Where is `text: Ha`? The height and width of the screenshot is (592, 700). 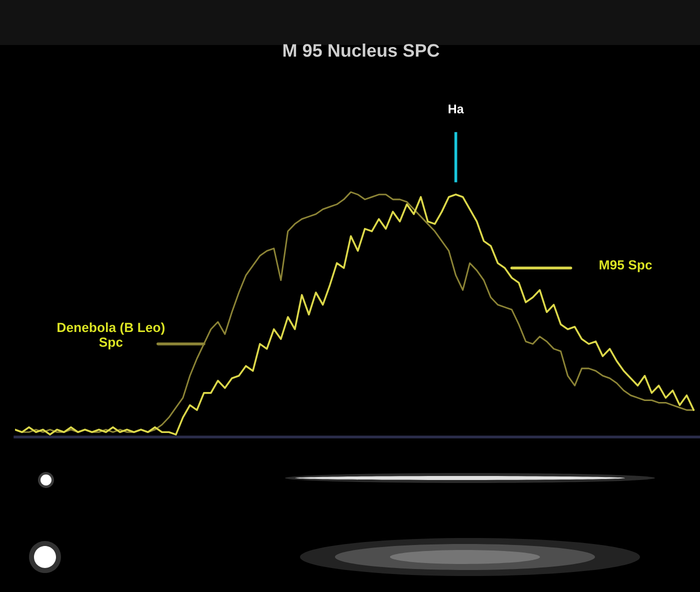
text: Ha is located at coordinates (456, 109).